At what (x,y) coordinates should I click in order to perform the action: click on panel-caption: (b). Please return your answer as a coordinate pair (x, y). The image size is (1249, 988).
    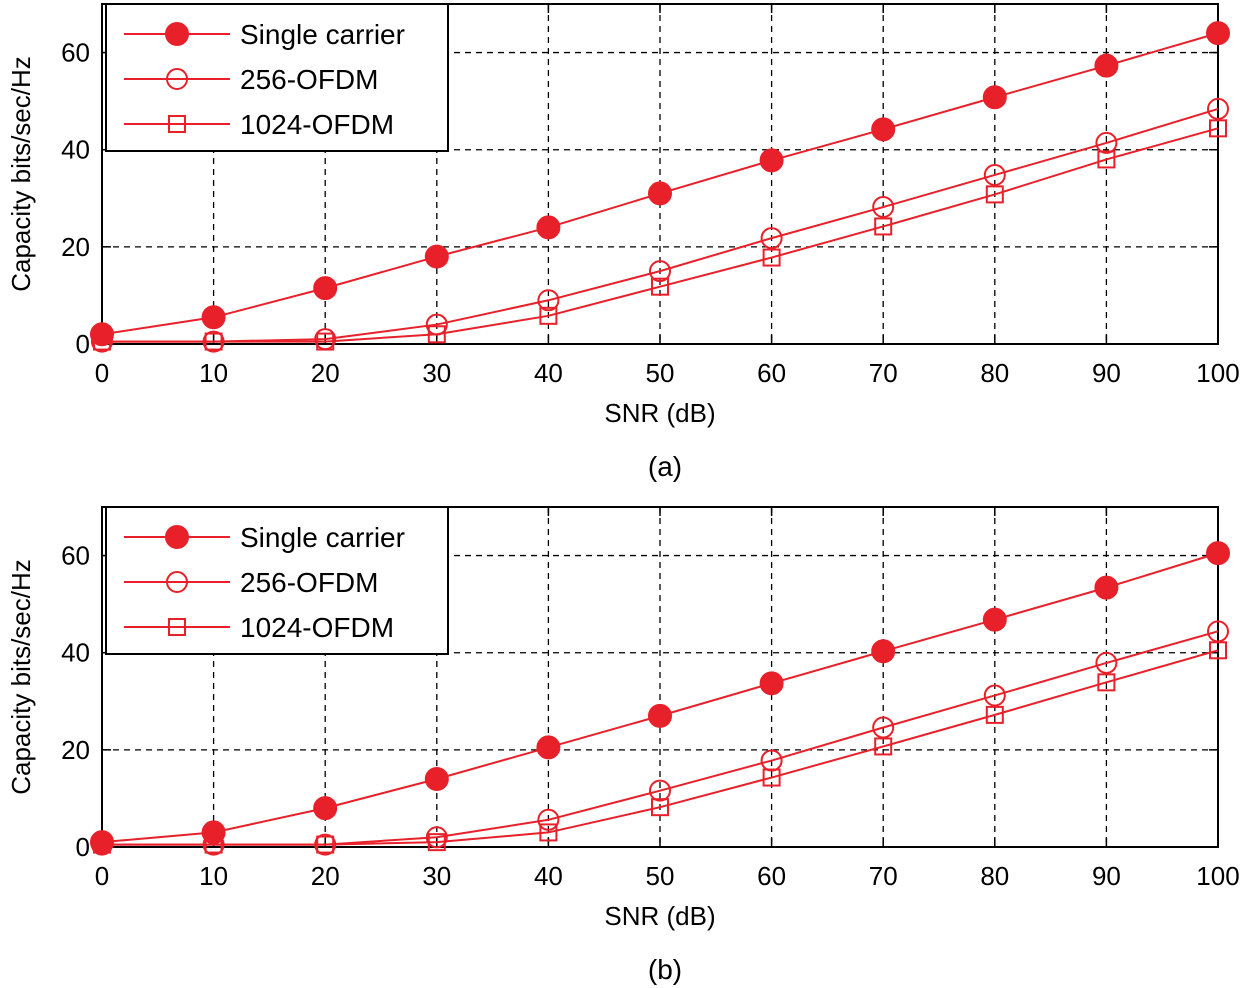
    Looking at the image, I should click on (665, 969).